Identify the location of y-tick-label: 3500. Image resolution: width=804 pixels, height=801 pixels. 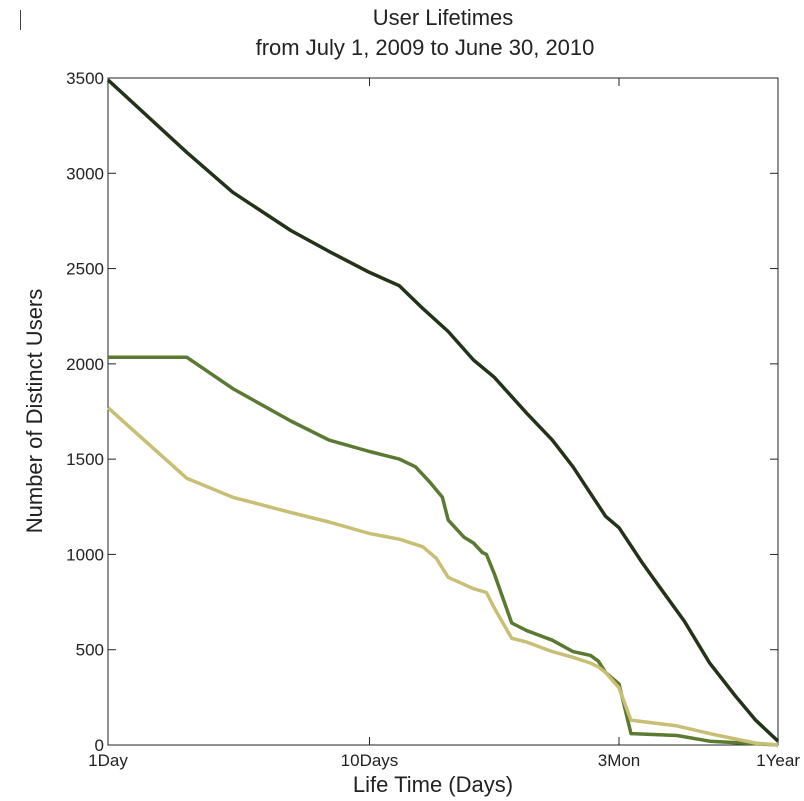
(85, 78).